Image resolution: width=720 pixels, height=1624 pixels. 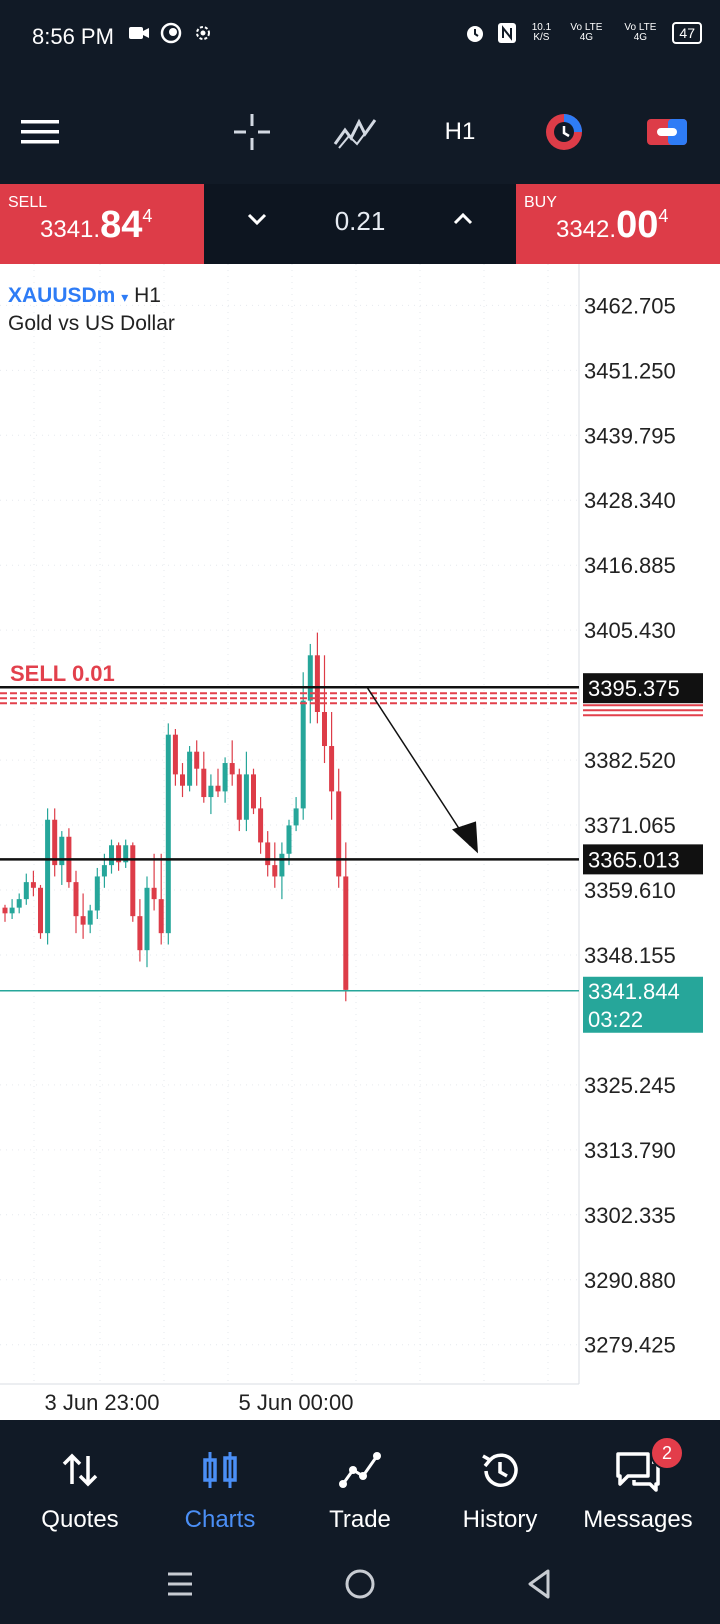 What do you see at coordinates (634, 688) in the screenshot?
I see `sell-order-price-label: 3395.375` at bounding box center [634, 688].